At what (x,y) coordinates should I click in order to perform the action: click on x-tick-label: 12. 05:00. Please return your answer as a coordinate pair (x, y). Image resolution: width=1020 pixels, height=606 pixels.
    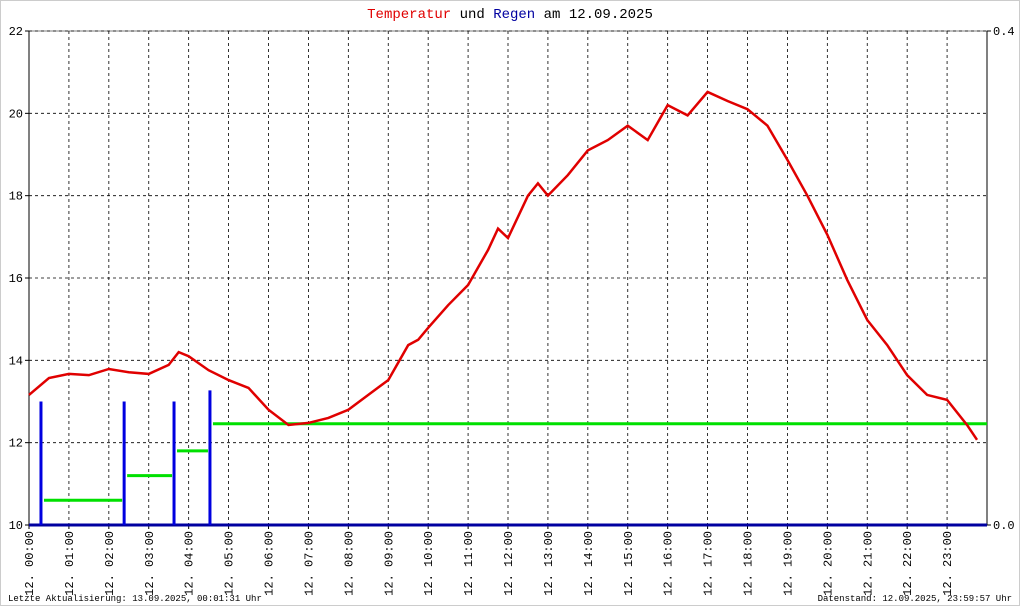
    Looking at the image, I should click on (230, 563).